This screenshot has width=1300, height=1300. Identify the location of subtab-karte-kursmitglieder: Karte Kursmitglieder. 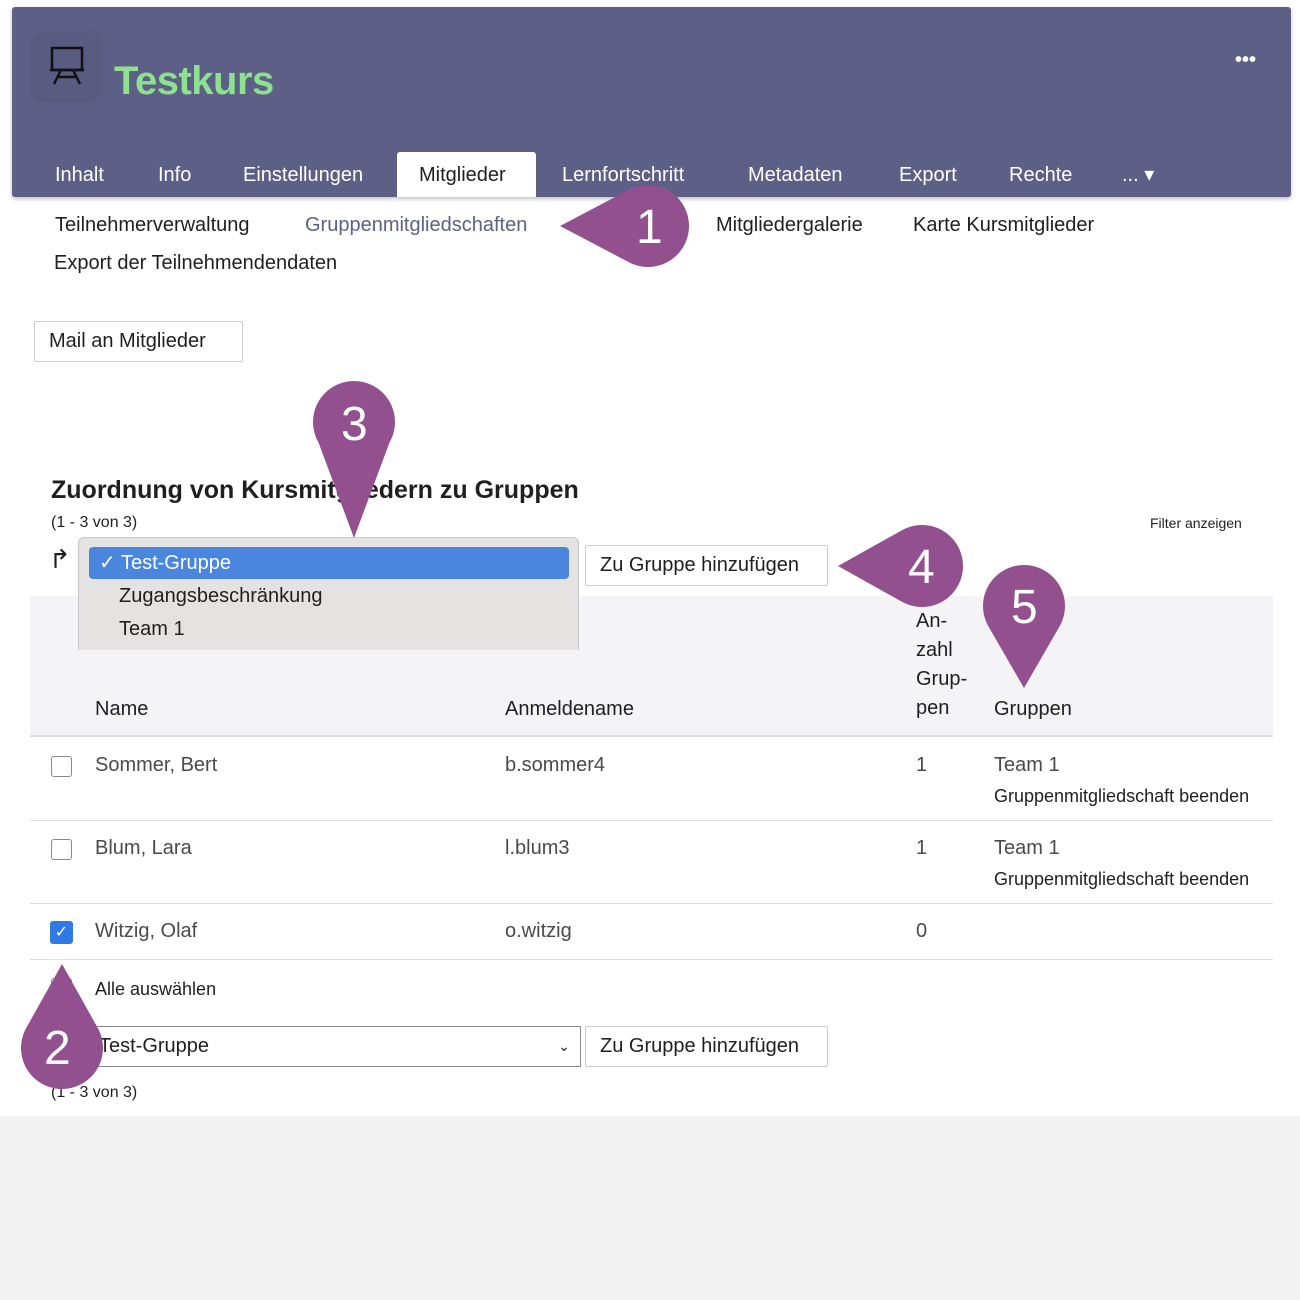
(1004, 225).